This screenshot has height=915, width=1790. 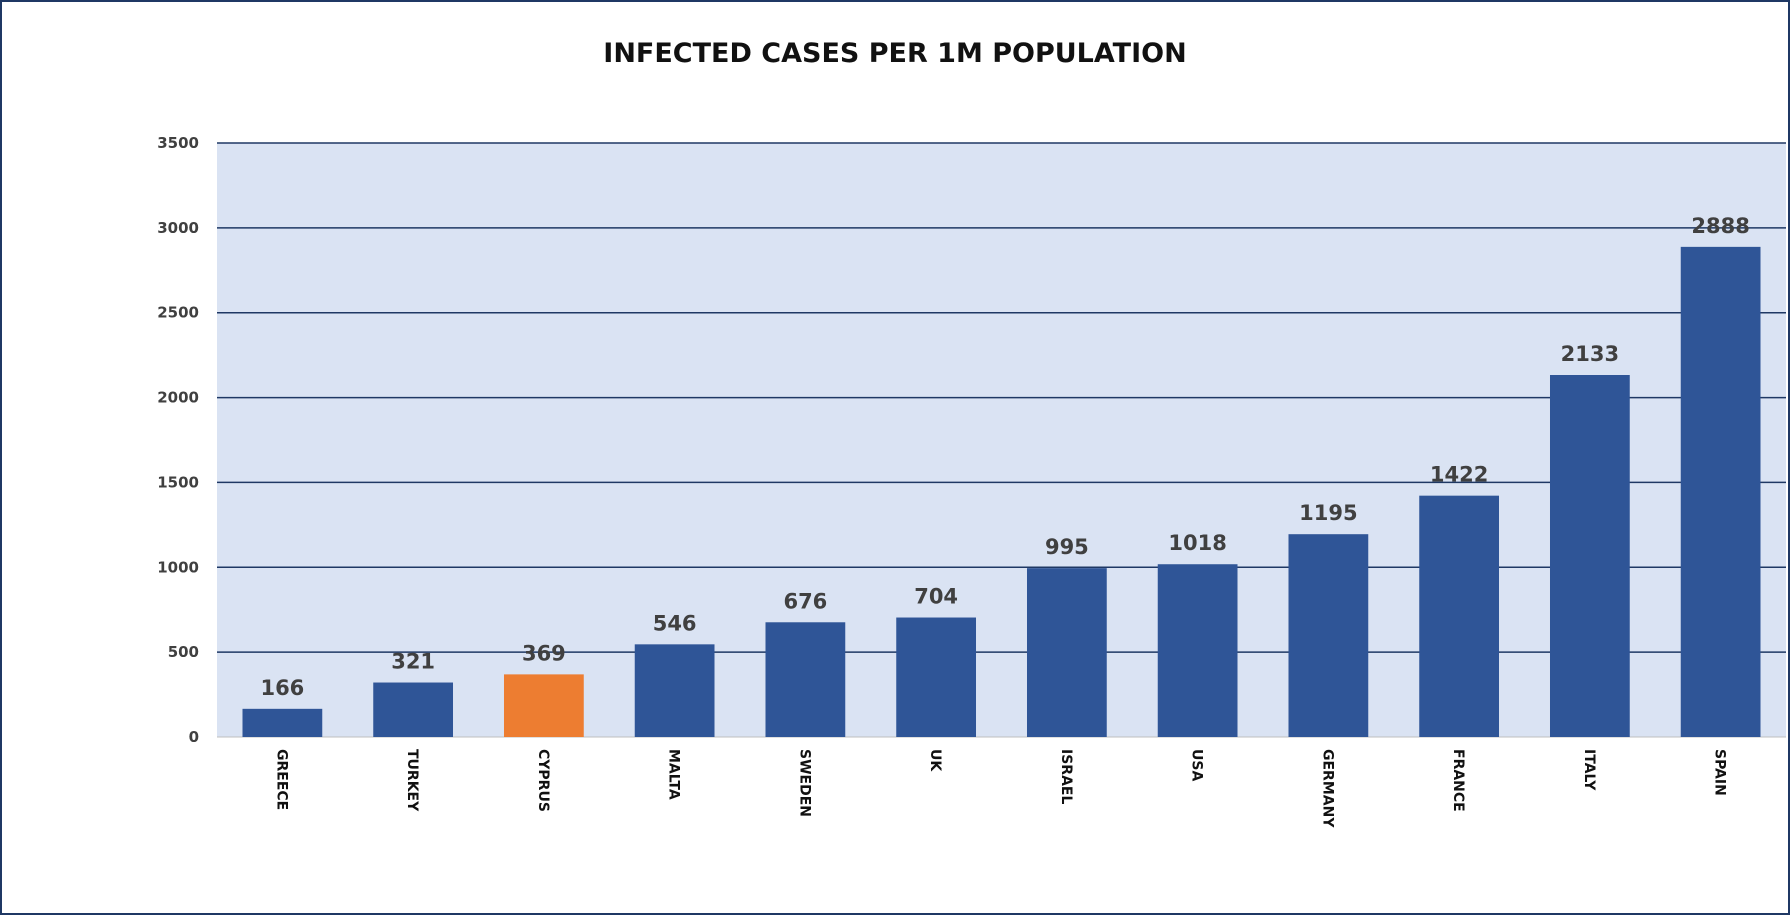 What do you see at coordinates (178, 482) in the screenshot?
I see `y-tick-label: 1500` at bounding box center [178, 482].